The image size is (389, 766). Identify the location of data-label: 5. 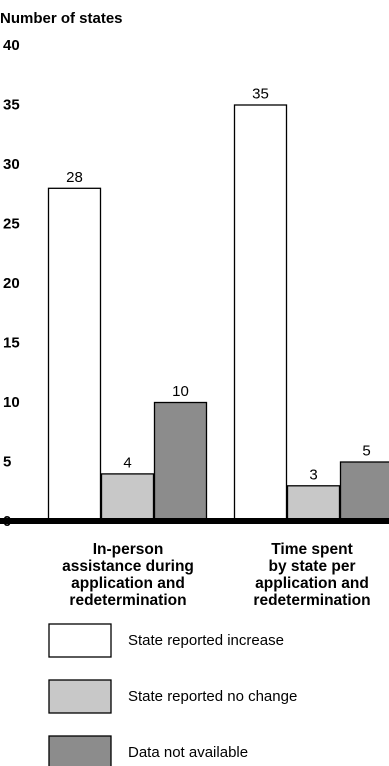
(366, 451).